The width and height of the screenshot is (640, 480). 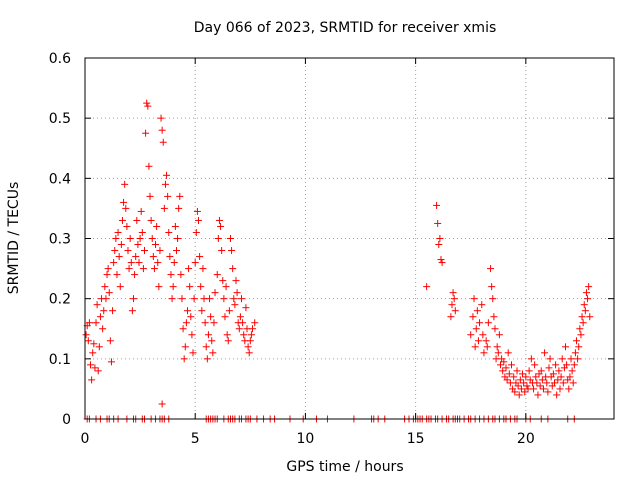 I want to click on x-tick-label: 20, so click(x=526, y=439).